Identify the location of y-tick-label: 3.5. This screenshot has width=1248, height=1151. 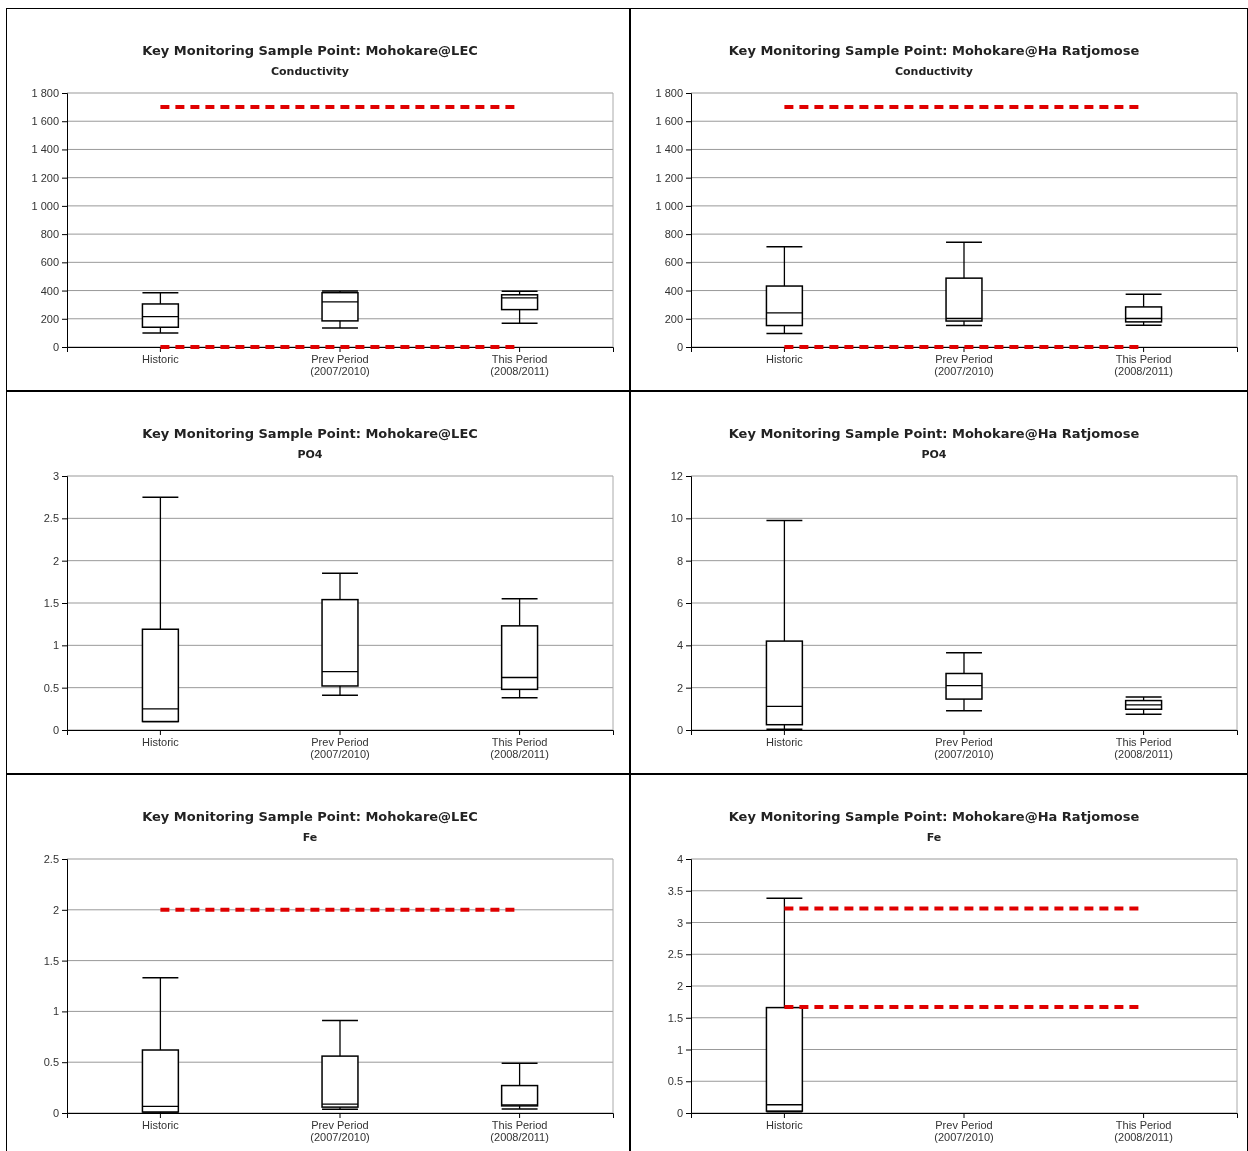
(675, 890).